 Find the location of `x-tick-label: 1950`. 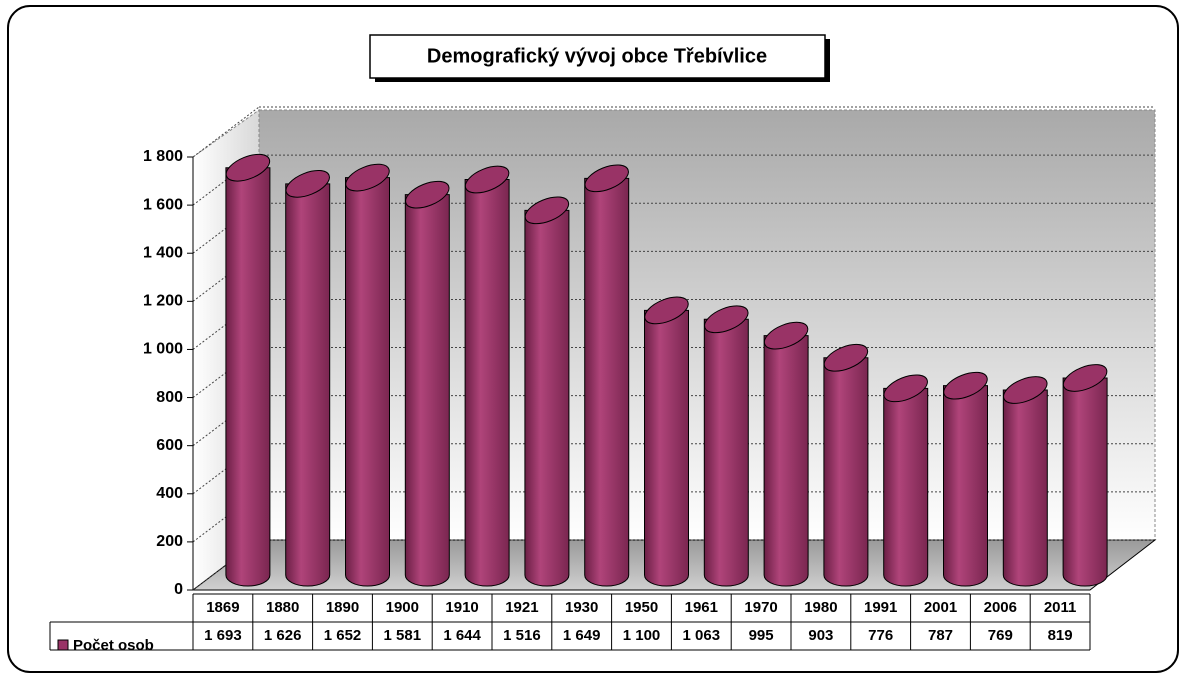

x-tick-label: 1950 is located at coordinates (641, 607).